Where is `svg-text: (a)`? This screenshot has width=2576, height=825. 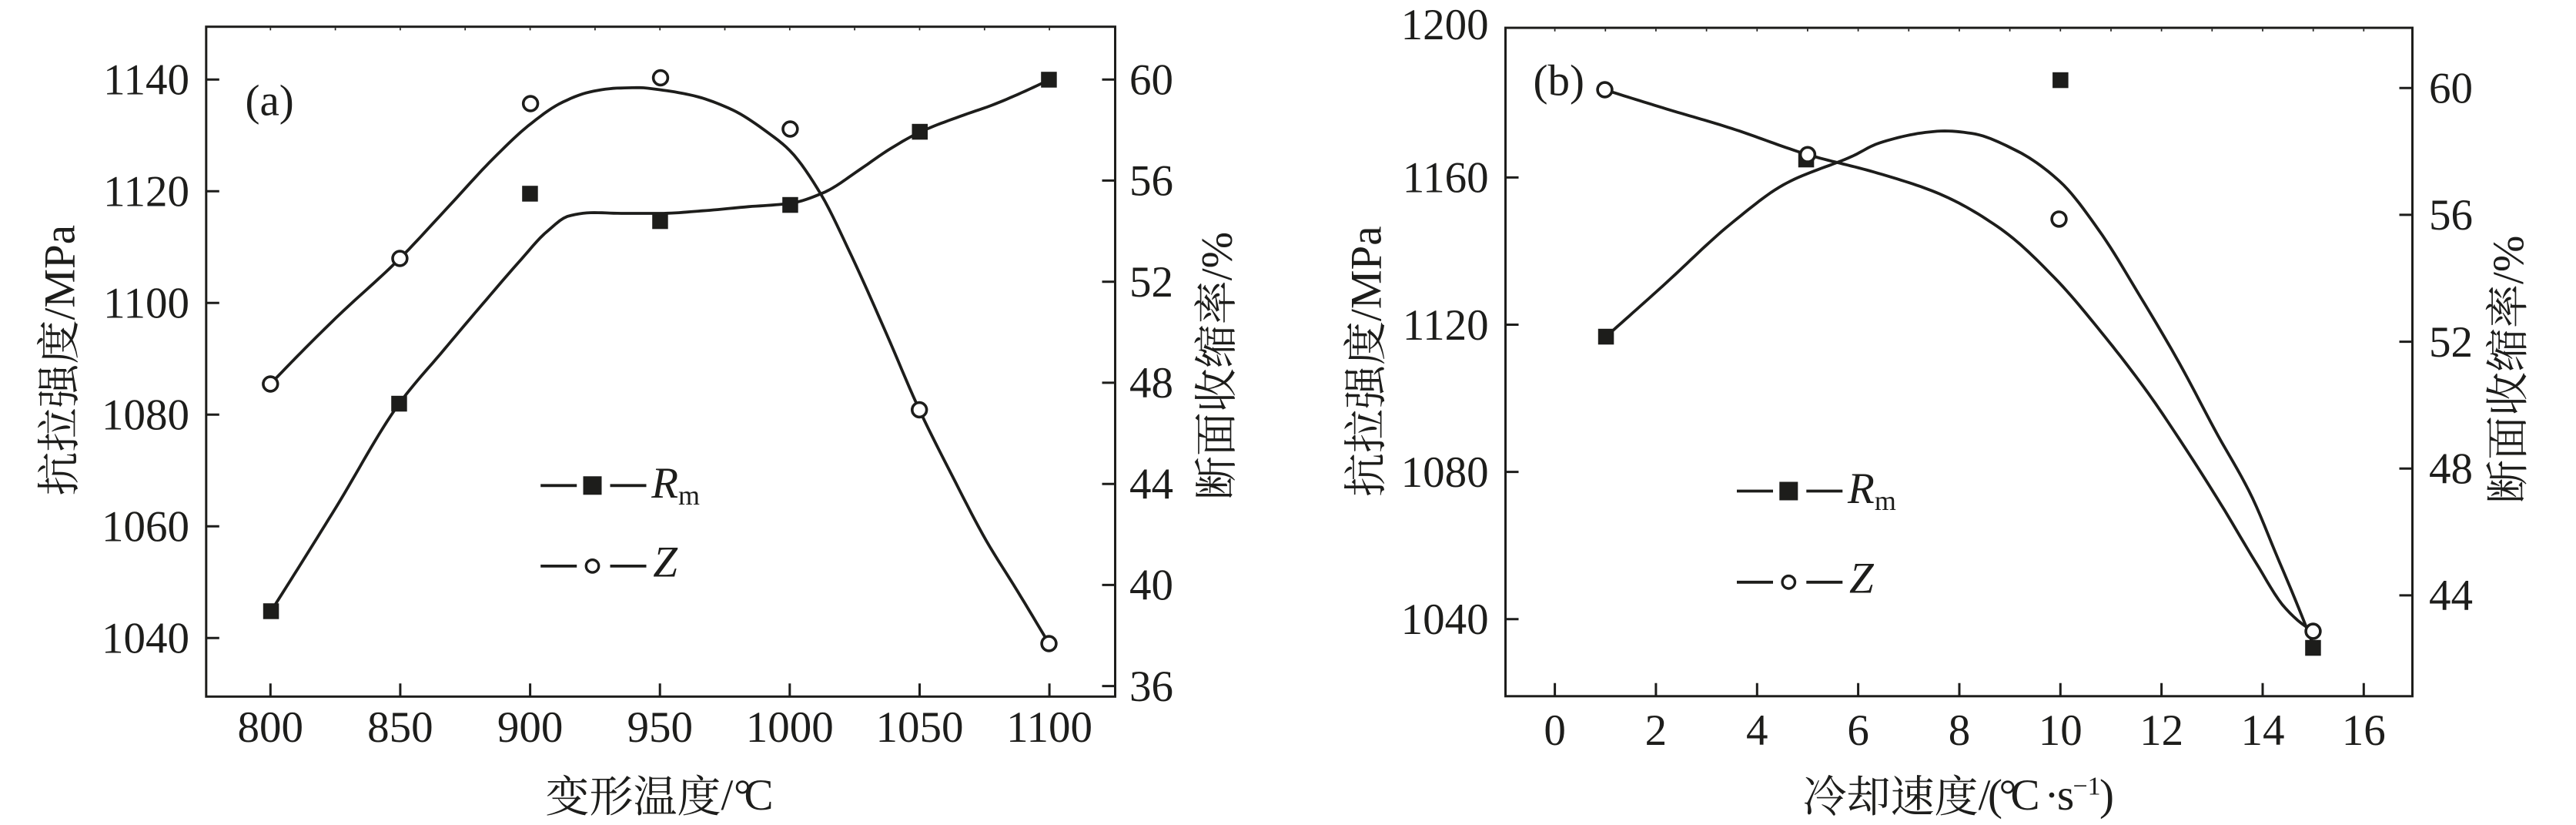
svg-text: (a) is located at coordinates (270, 101).